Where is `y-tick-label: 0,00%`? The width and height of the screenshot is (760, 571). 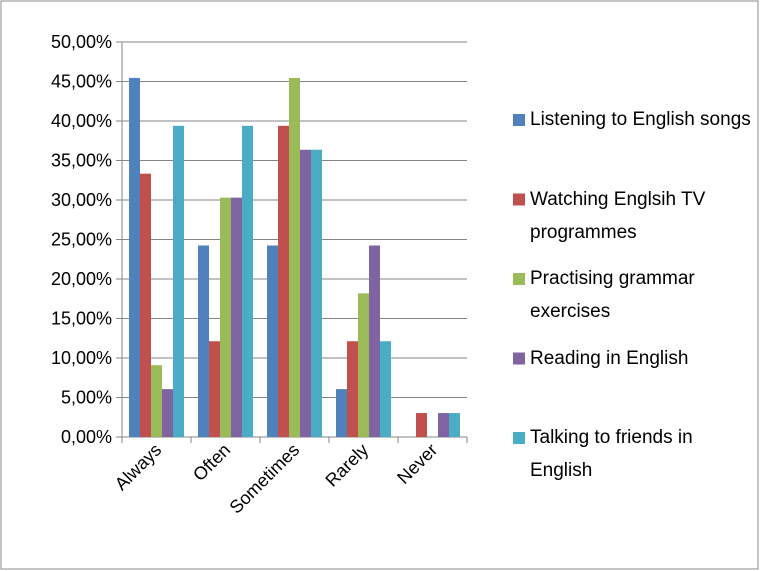
y-tick-label: 0,00% is located at coordinates (86, 437).